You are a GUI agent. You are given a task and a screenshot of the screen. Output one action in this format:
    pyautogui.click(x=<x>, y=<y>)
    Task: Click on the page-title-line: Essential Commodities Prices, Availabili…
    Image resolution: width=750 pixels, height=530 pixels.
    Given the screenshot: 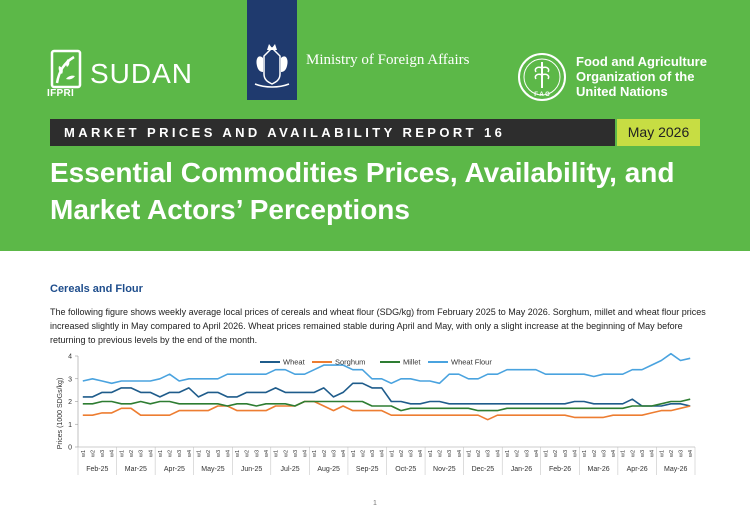 What is the action you would take?
    pyautogui.click(x=362, y=172)
    